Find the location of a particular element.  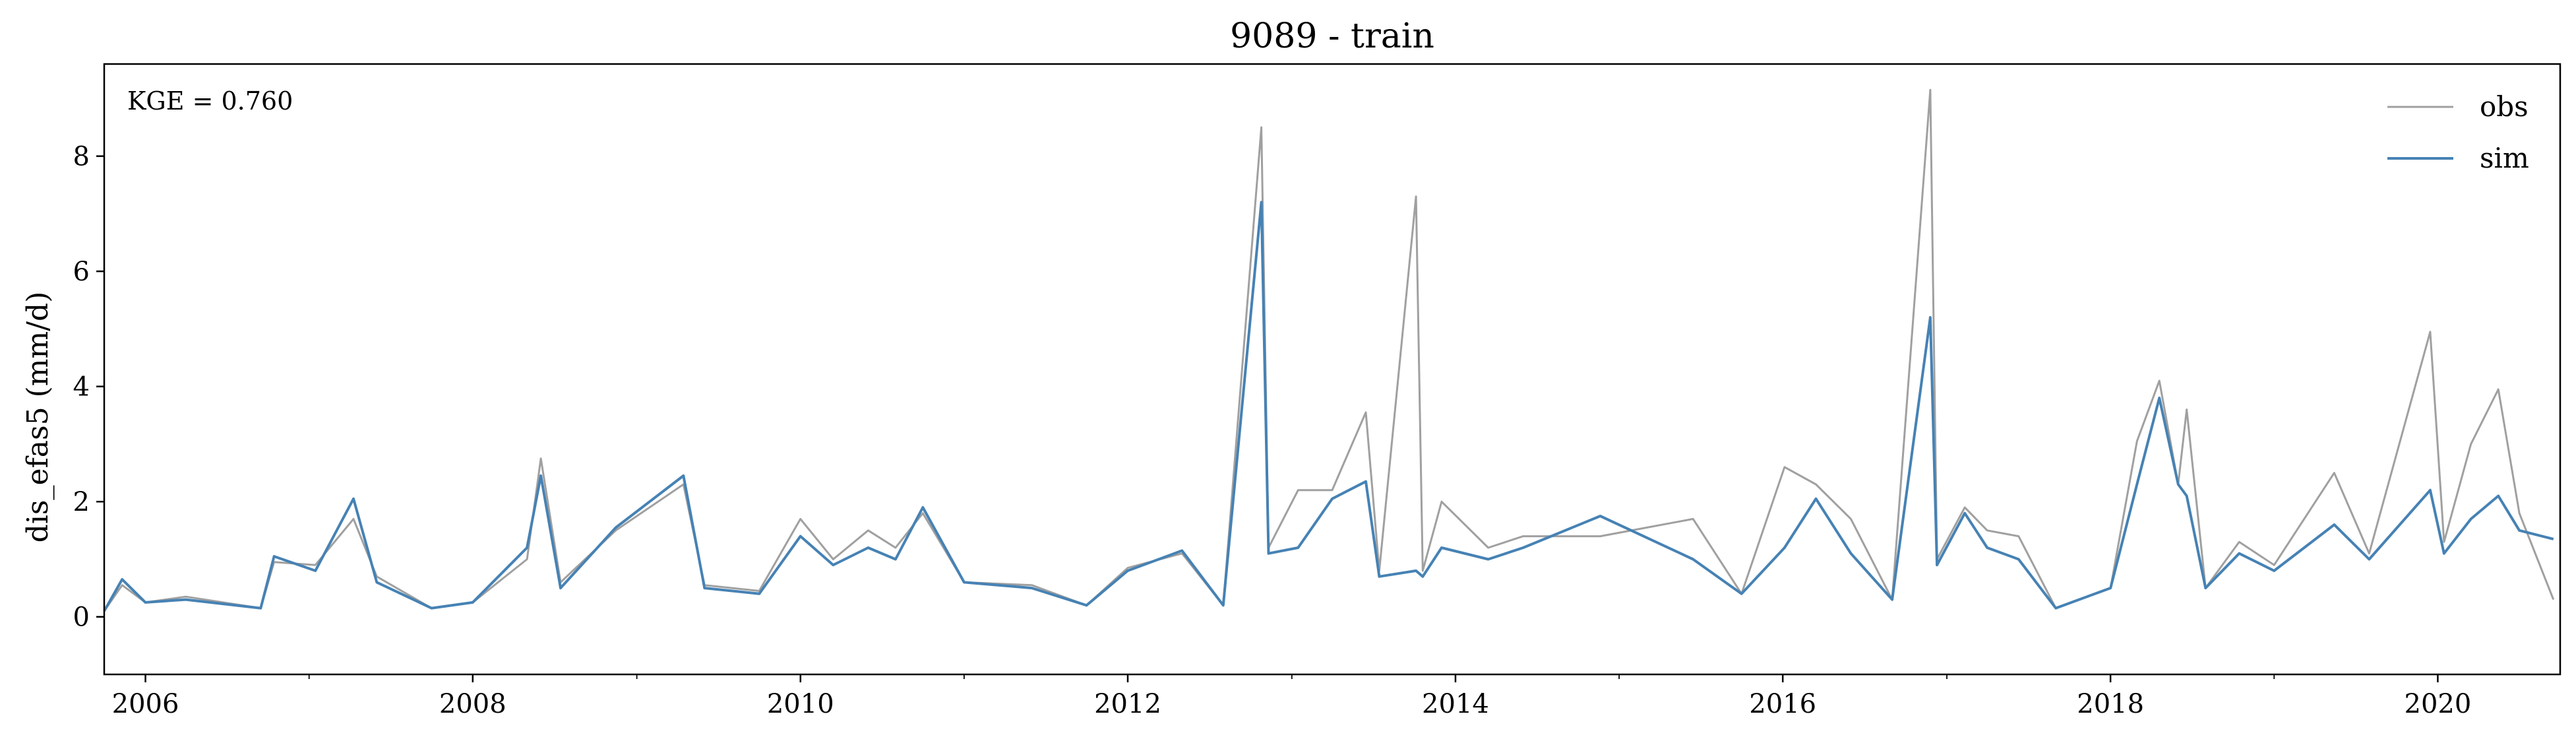

y-tick-label: 4 is located at coordinates (81, 388).